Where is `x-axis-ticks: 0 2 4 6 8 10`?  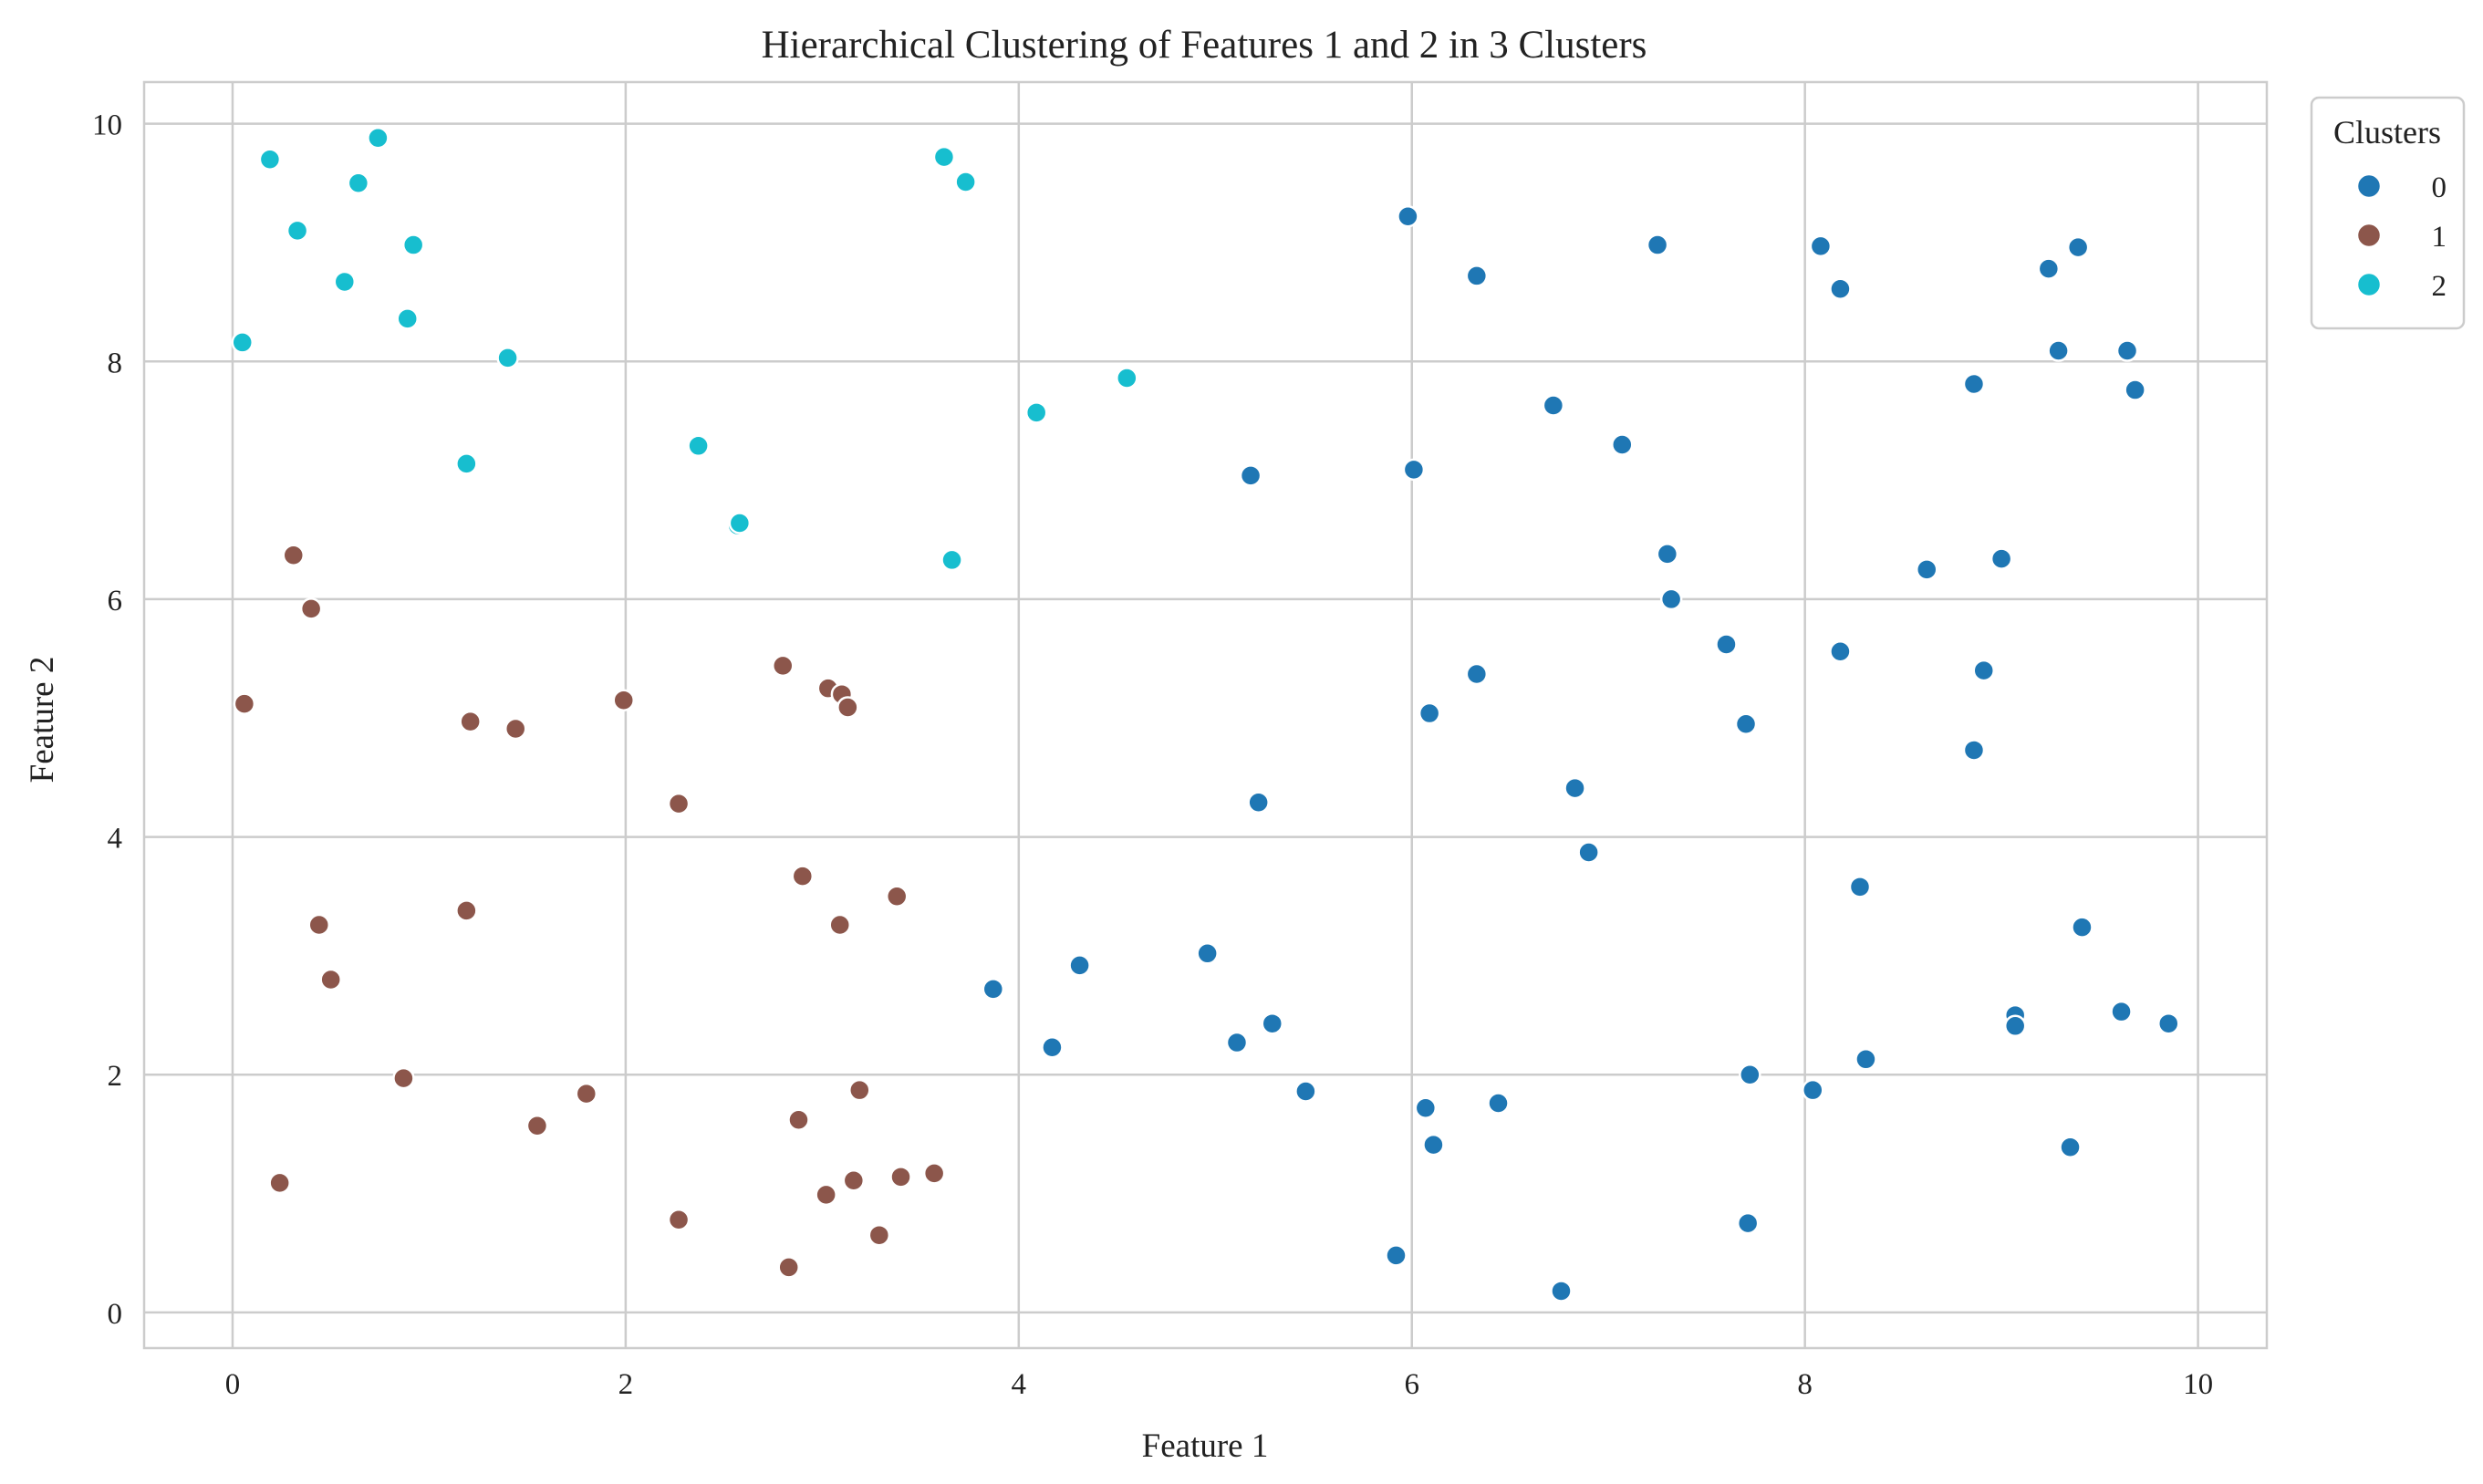
x-axis-ticks: 0 2 4 6 8 10 is located at coordinates (1219, 1385).